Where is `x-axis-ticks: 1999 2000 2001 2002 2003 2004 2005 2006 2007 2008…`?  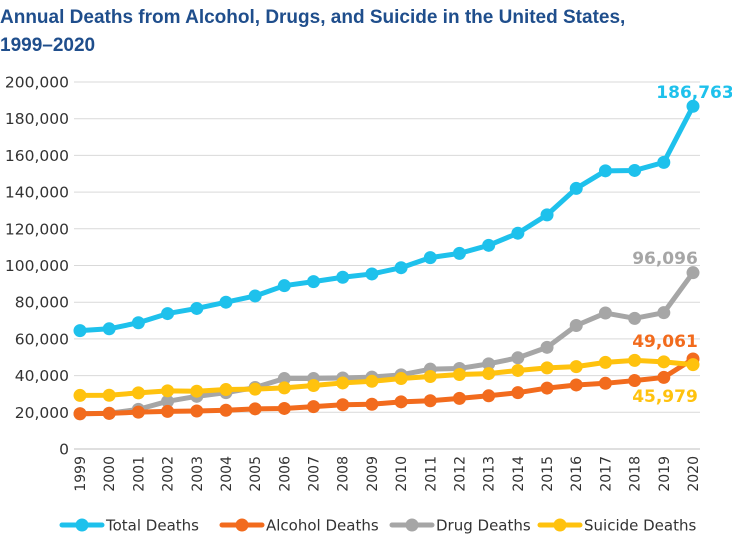
x-axis-ticks: 1999 2000 2001 2002 2003 2004 2005 2006 2007 2008… is located at coordinates (387, 474).